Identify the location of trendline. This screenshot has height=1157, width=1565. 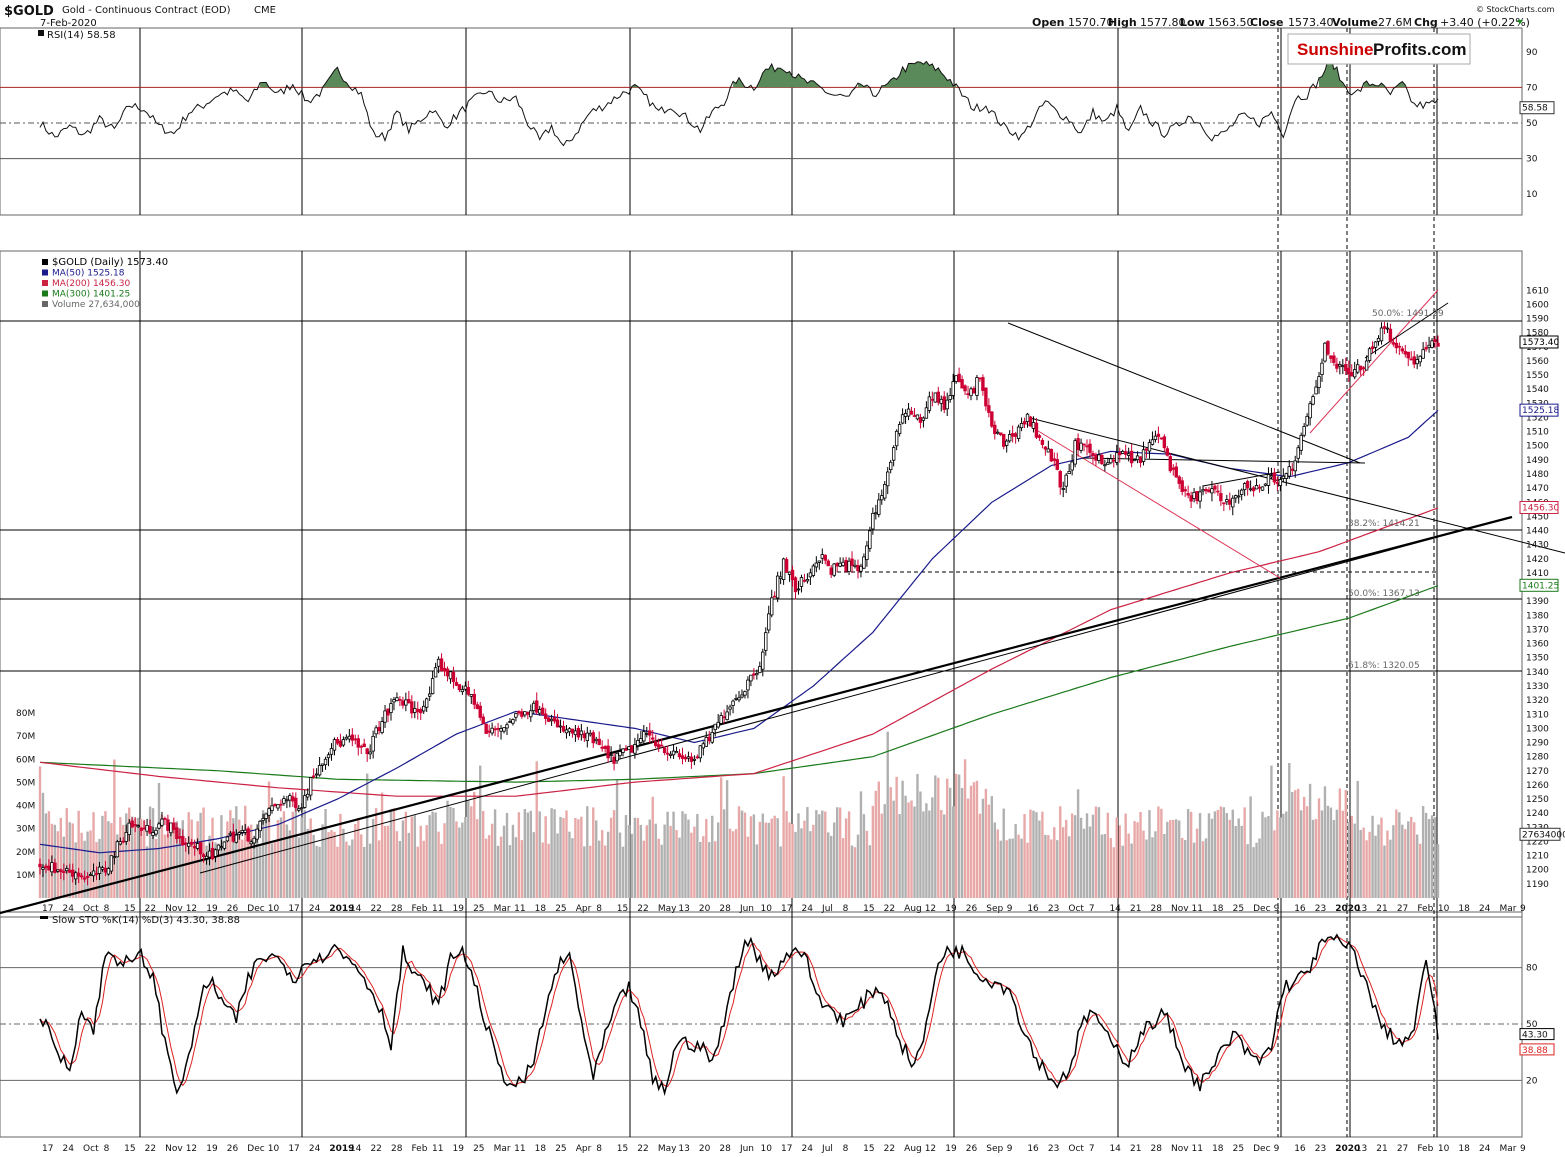
(1152, 500).